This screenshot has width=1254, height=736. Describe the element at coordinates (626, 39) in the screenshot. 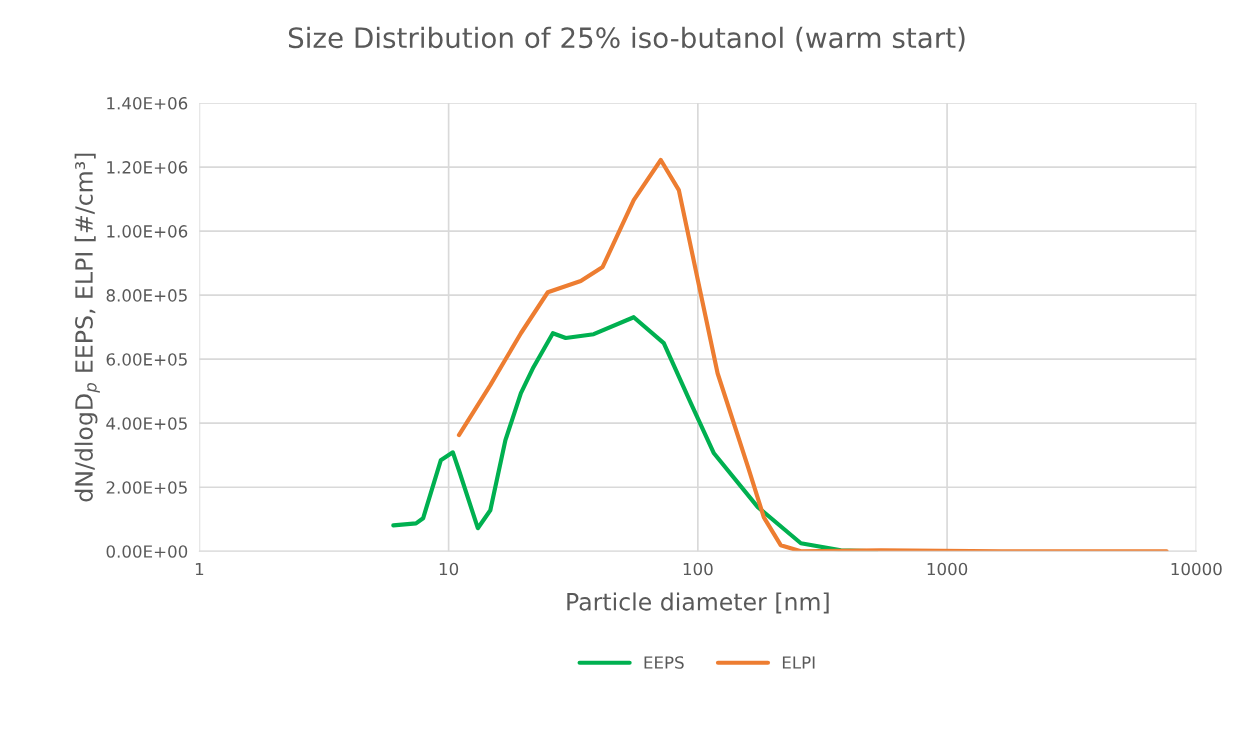

I see `chart-title: Size Distribution of 25% iso-butanol (warm start)` at that location.